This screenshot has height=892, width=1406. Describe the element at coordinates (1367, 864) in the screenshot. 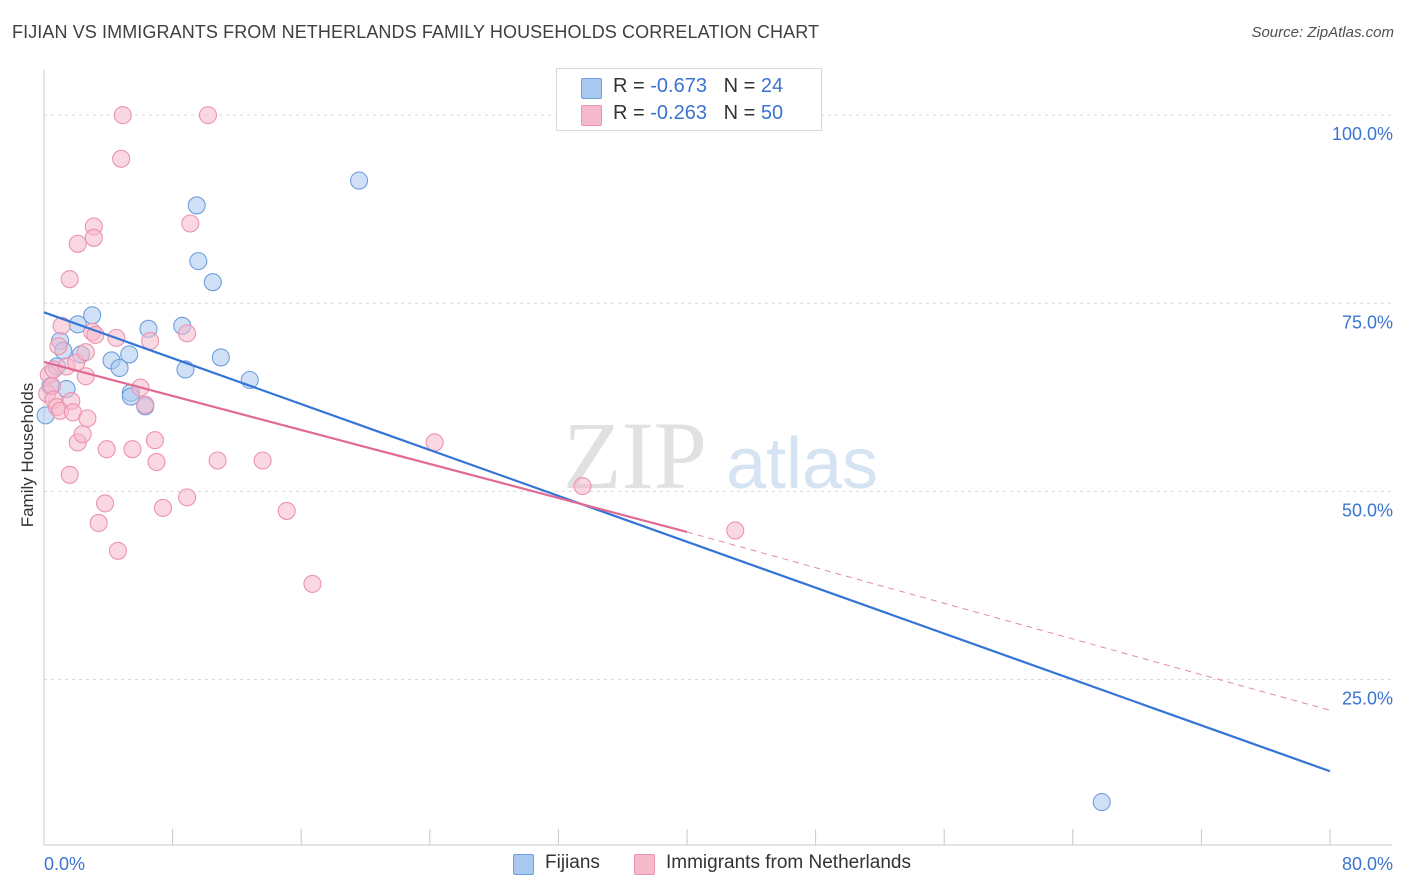

I see `x-tick-label: 80.0%` at that location.